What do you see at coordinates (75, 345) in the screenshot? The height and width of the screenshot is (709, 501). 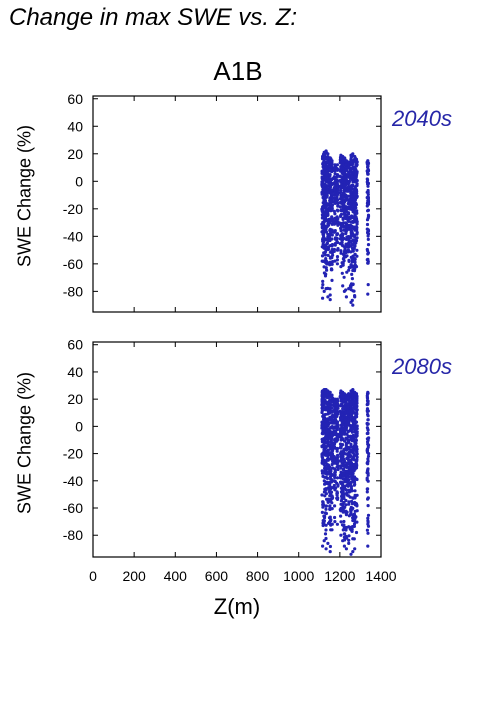 I see `y-tick-label: 60` at bounding box center [75, 345].